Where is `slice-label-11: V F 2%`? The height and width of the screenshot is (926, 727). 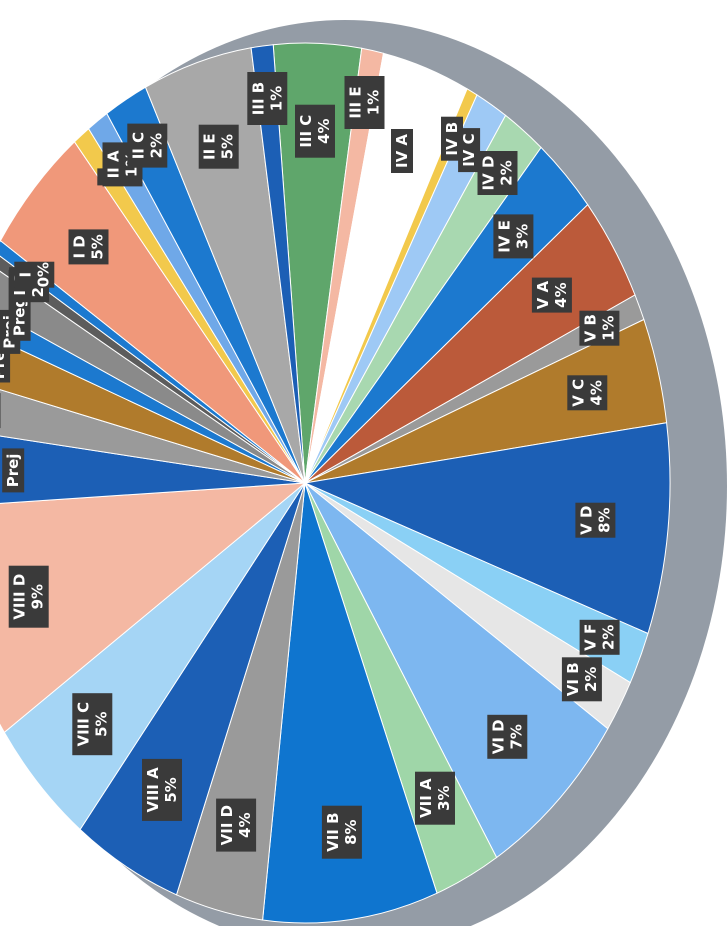
slice-label-11: V F 2% is located at coordinates (599, 637).